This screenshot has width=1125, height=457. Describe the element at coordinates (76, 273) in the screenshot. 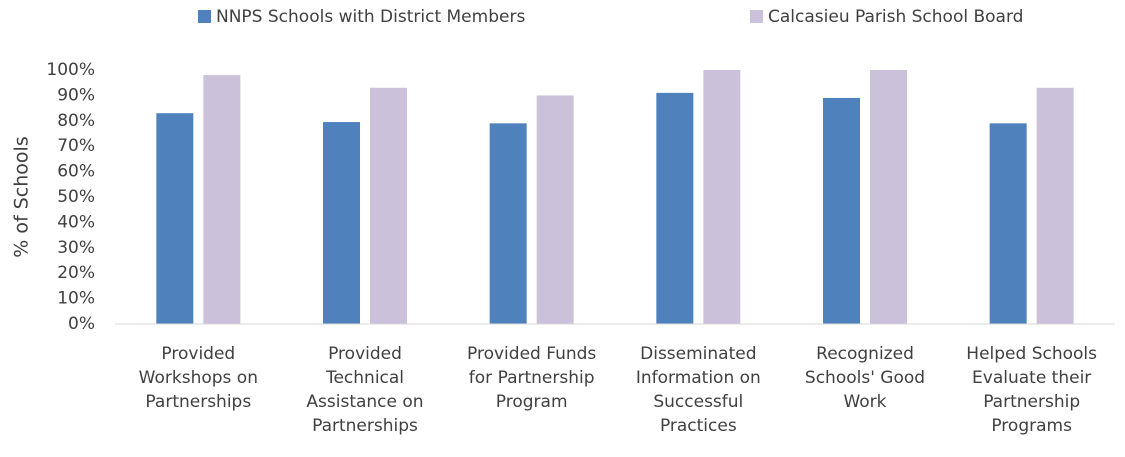

I see `y-tick-label: 20%` at that location.